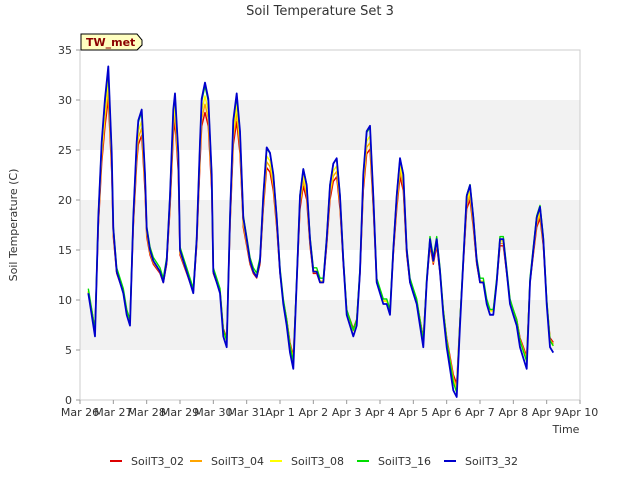  What do you see at coordinates (13, 225) in the screenshot?
I see `y-axis-label: Soil Temperature (C)` at bounding box center [13, 225].